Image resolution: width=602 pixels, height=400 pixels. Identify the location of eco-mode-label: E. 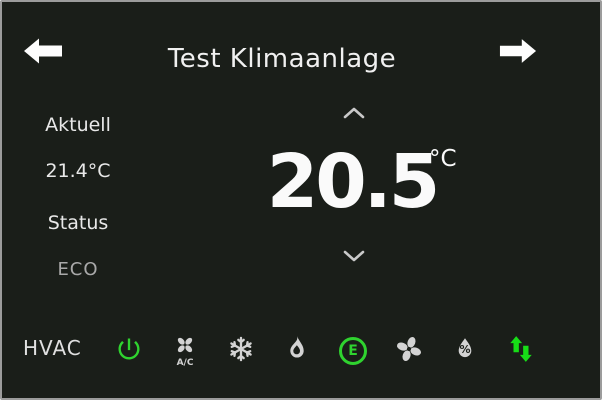
(353, 351).